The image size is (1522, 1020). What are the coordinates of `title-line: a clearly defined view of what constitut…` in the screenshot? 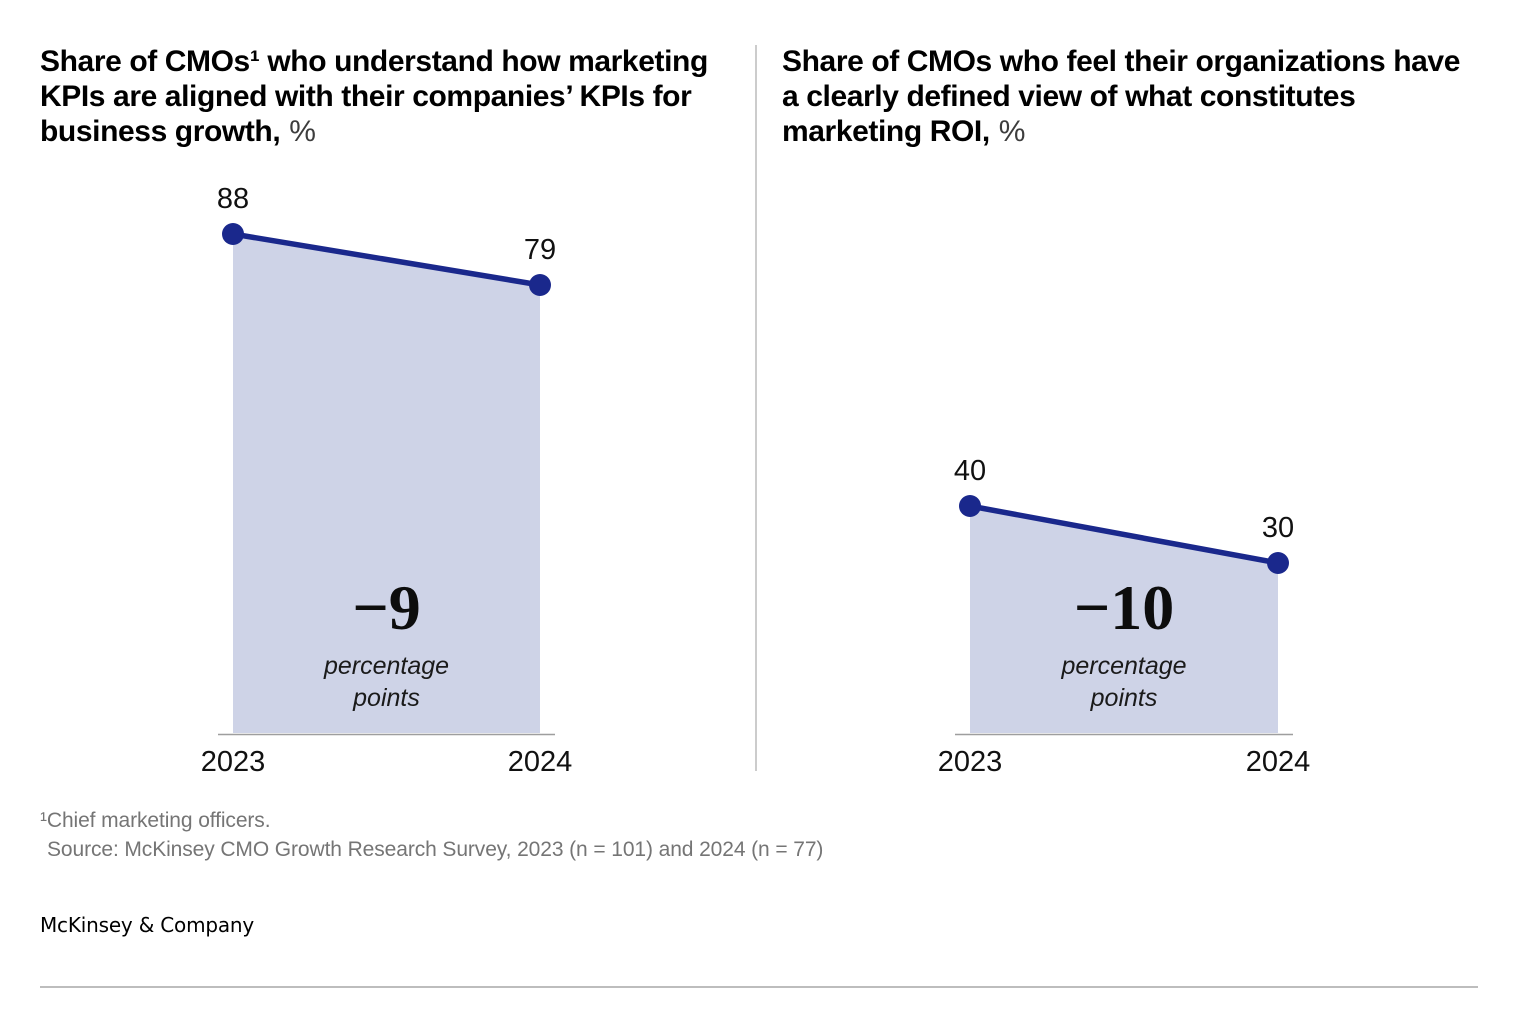 It's located at (1069, 96).